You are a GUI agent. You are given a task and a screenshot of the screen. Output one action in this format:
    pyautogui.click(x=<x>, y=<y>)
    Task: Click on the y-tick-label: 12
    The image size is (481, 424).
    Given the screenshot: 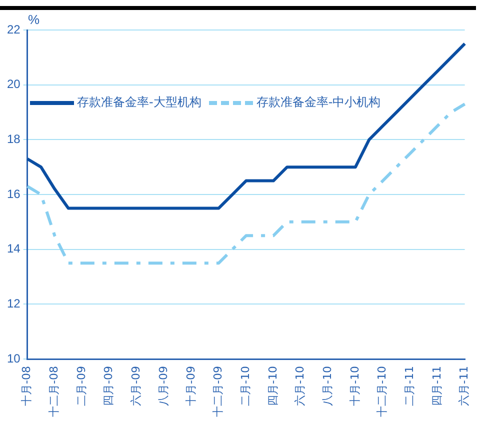 What is the action you would take?
    pyautogui.click(x=13, y=303)
    